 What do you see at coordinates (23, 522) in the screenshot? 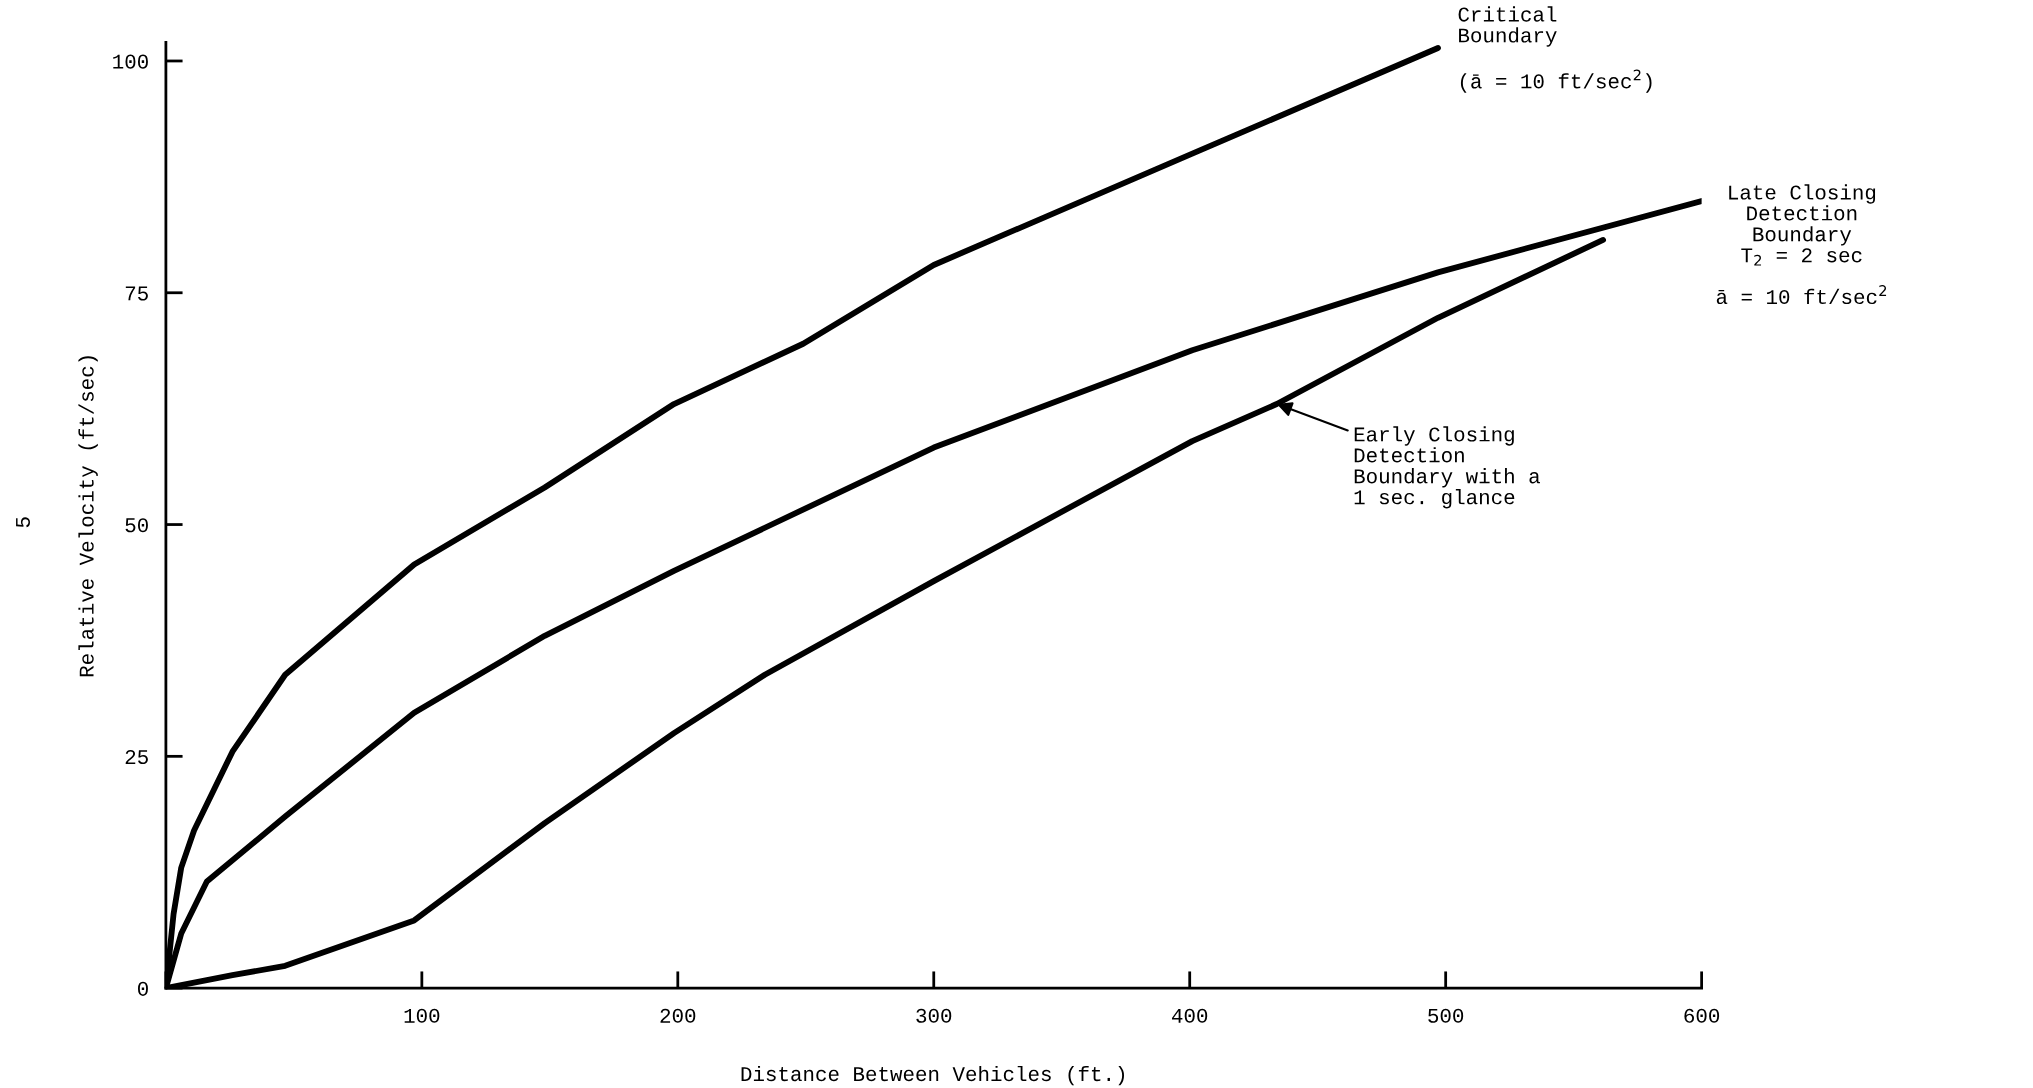
I see `text: 5` at bounding box center [23, 522].